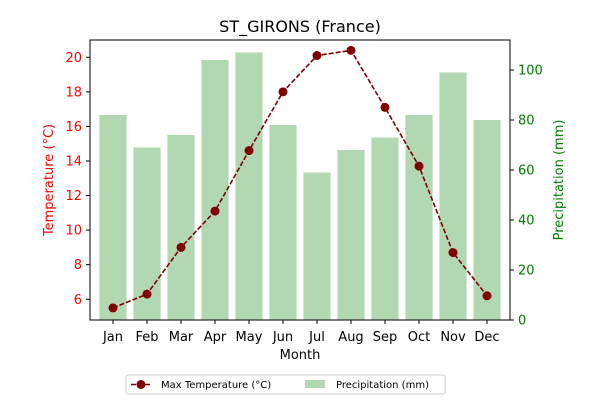  Describe the element at coordinates (419, 217) in the screenshot. I see `precipitation-bar-oct` at that location.